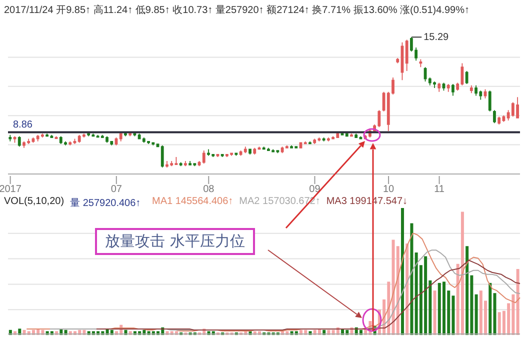  I want to click on chart-title: 2017/11/24 开9.85↑ 高11.24↑ 低9.85↑ 收10.73↑ 量257920↑ 额27124↑ 换7.71% 振13.60% 涨(0.51)4.99%↑, so click(237, 10).